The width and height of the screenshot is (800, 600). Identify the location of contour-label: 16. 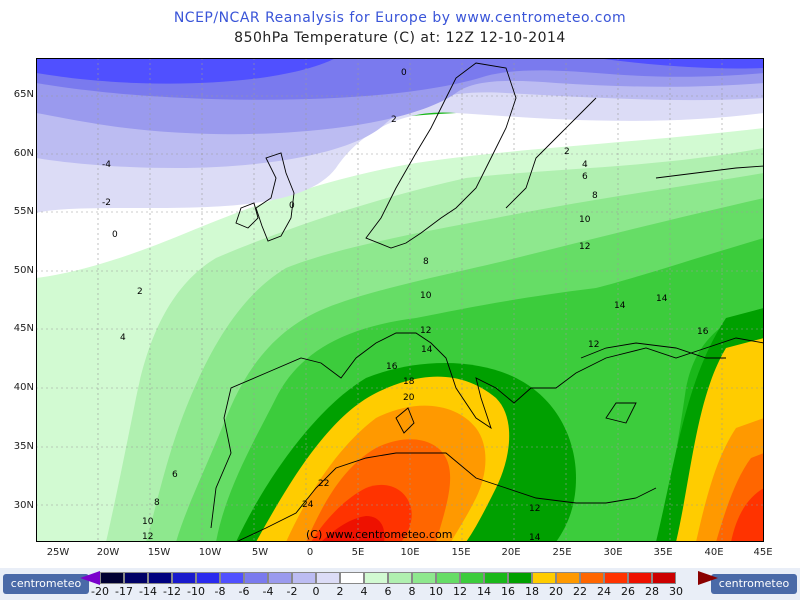
(703, 332).